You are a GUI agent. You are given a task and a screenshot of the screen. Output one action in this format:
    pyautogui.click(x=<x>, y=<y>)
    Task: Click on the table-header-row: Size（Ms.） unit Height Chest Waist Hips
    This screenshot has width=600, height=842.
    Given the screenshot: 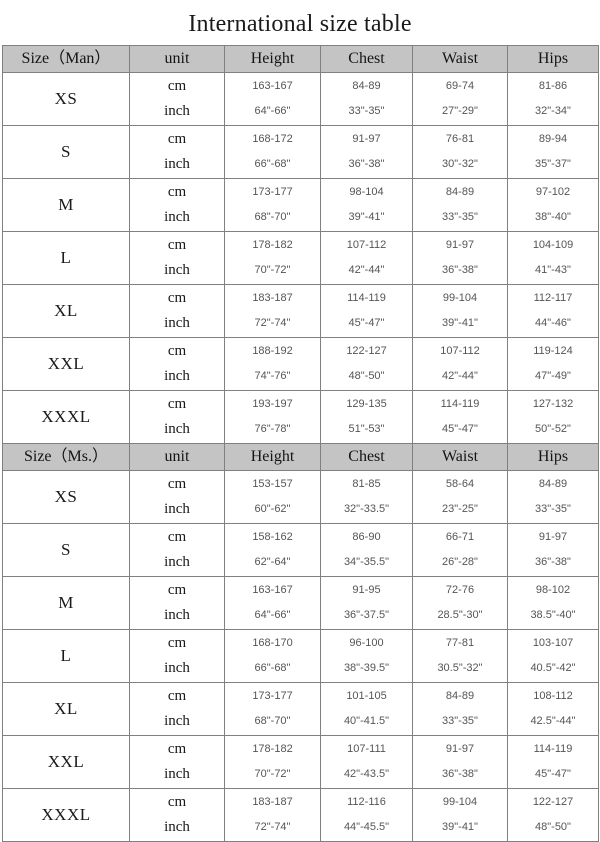 What is the action you would take?
    pyautogui.click(x=300, y=457)
    